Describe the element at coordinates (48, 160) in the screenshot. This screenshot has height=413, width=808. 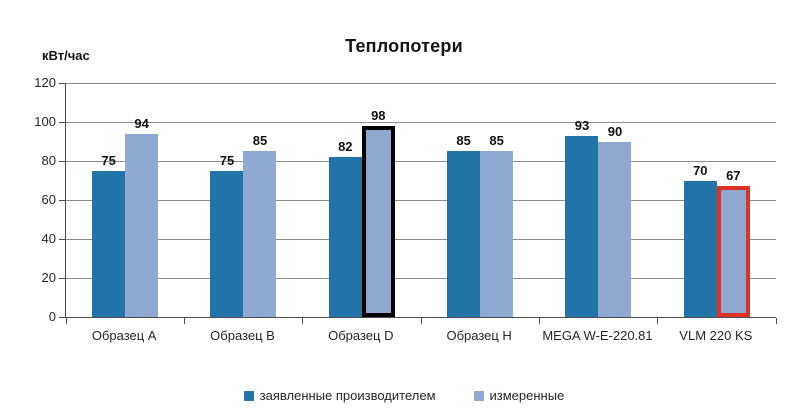
I see `y-tick-label-80: 80` at that location.